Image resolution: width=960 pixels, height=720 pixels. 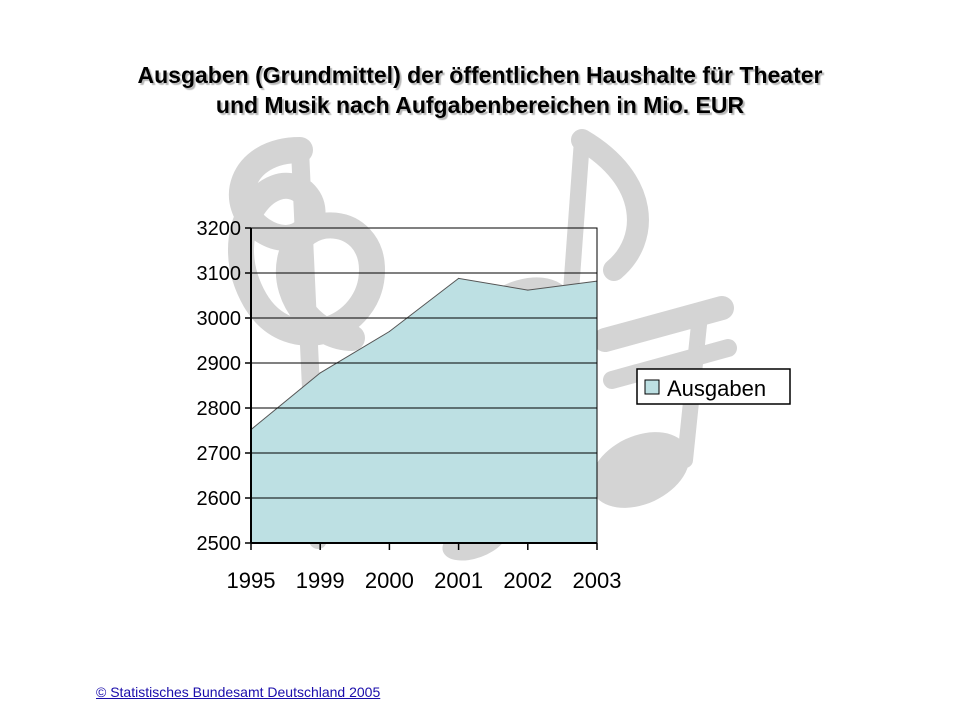 What do you see at coordinates (251, 580) in the screenshot?
I see `x-tick-label: 1995` at bounding box center [251, 580].